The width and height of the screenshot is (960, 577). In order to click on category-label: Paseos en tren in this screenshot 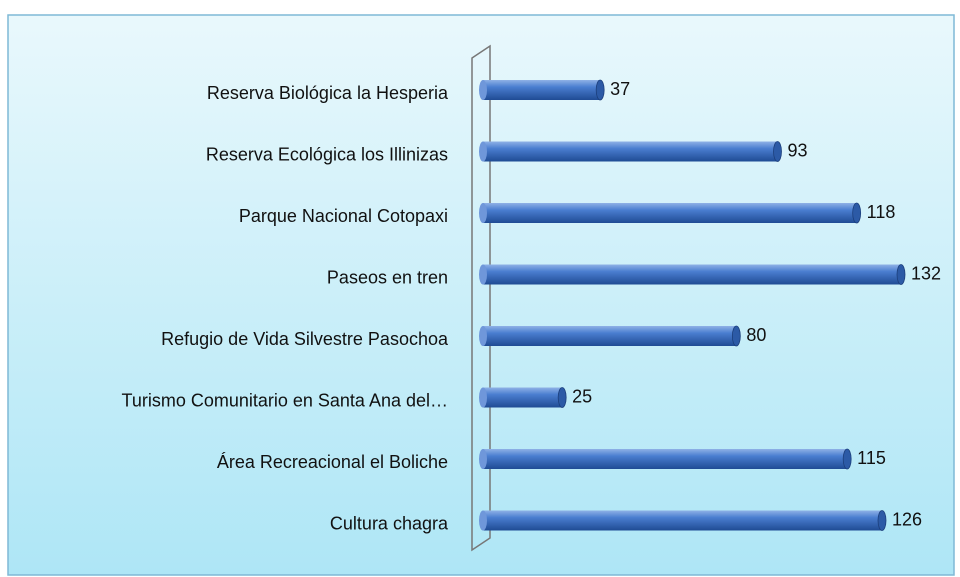, I will do `click(387, 277)`.